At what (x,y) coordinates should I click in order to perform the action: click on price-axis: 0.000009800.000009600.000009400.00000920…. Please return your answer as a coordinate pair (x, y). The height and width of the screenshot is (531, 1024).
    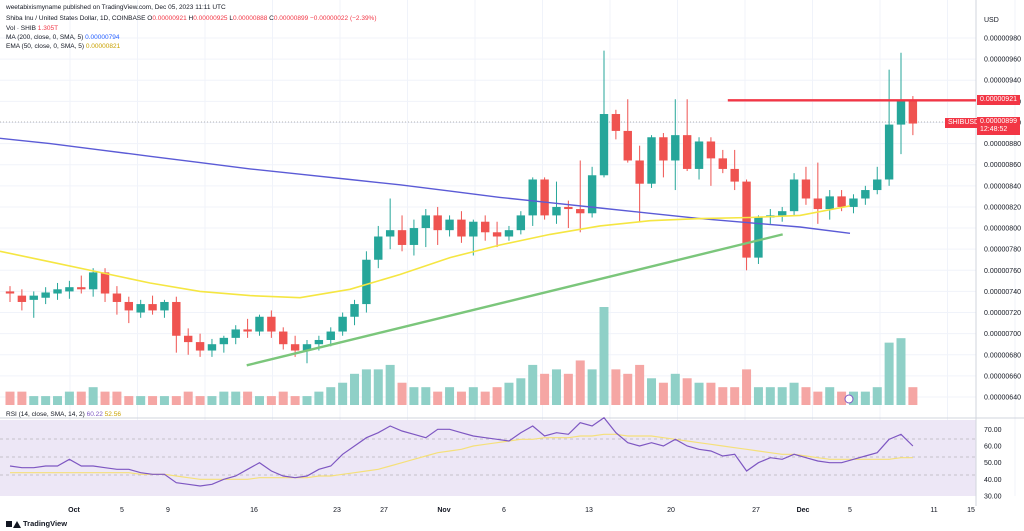
    Looking at the image, I should click on (1002, 219).